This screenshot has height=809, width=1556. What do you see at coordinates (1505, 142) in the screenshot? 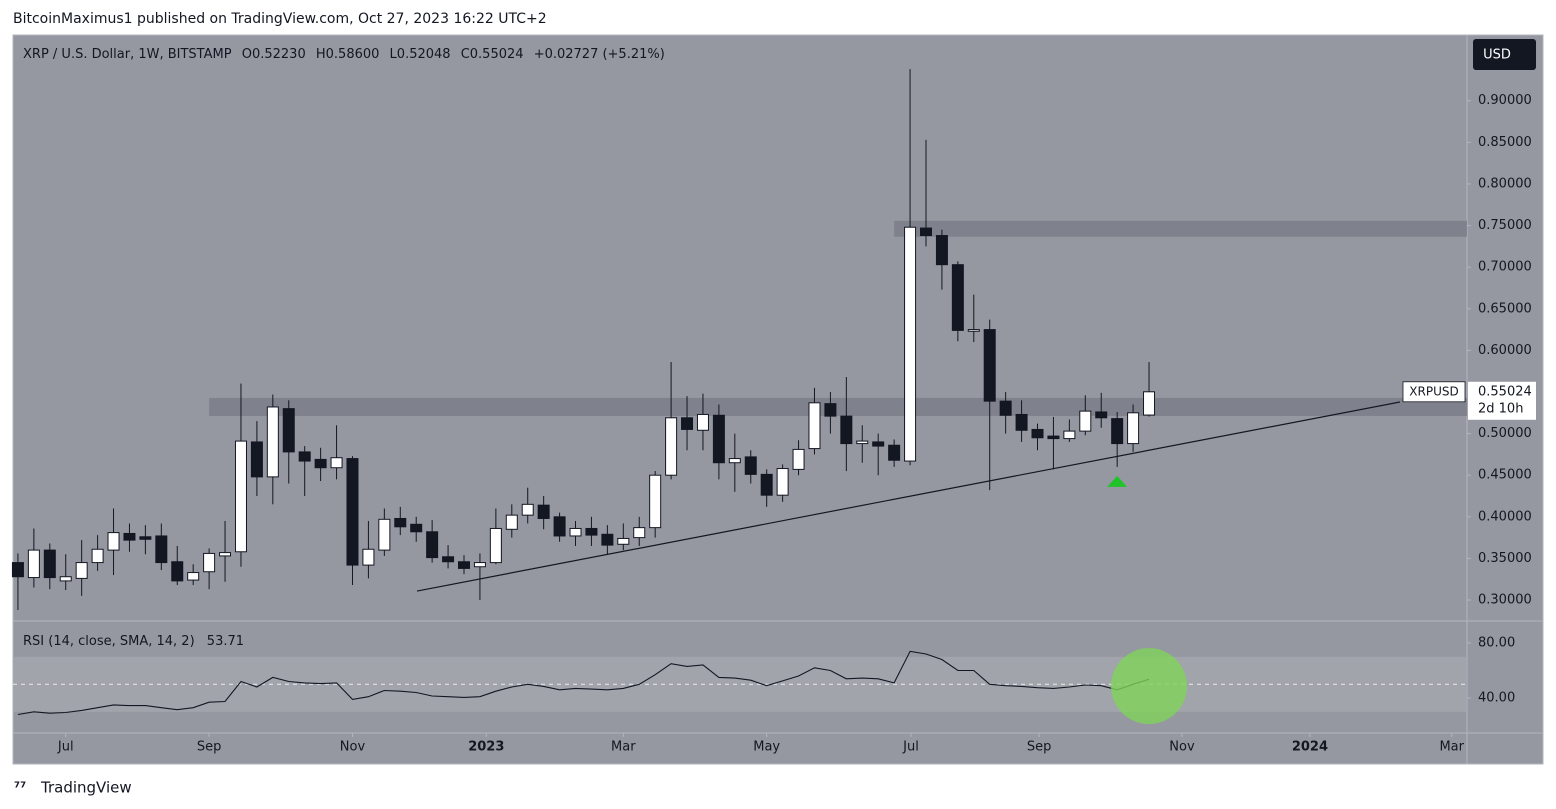
I see `y-tick-label: 0.85000` at bounding box center [1505, 142].